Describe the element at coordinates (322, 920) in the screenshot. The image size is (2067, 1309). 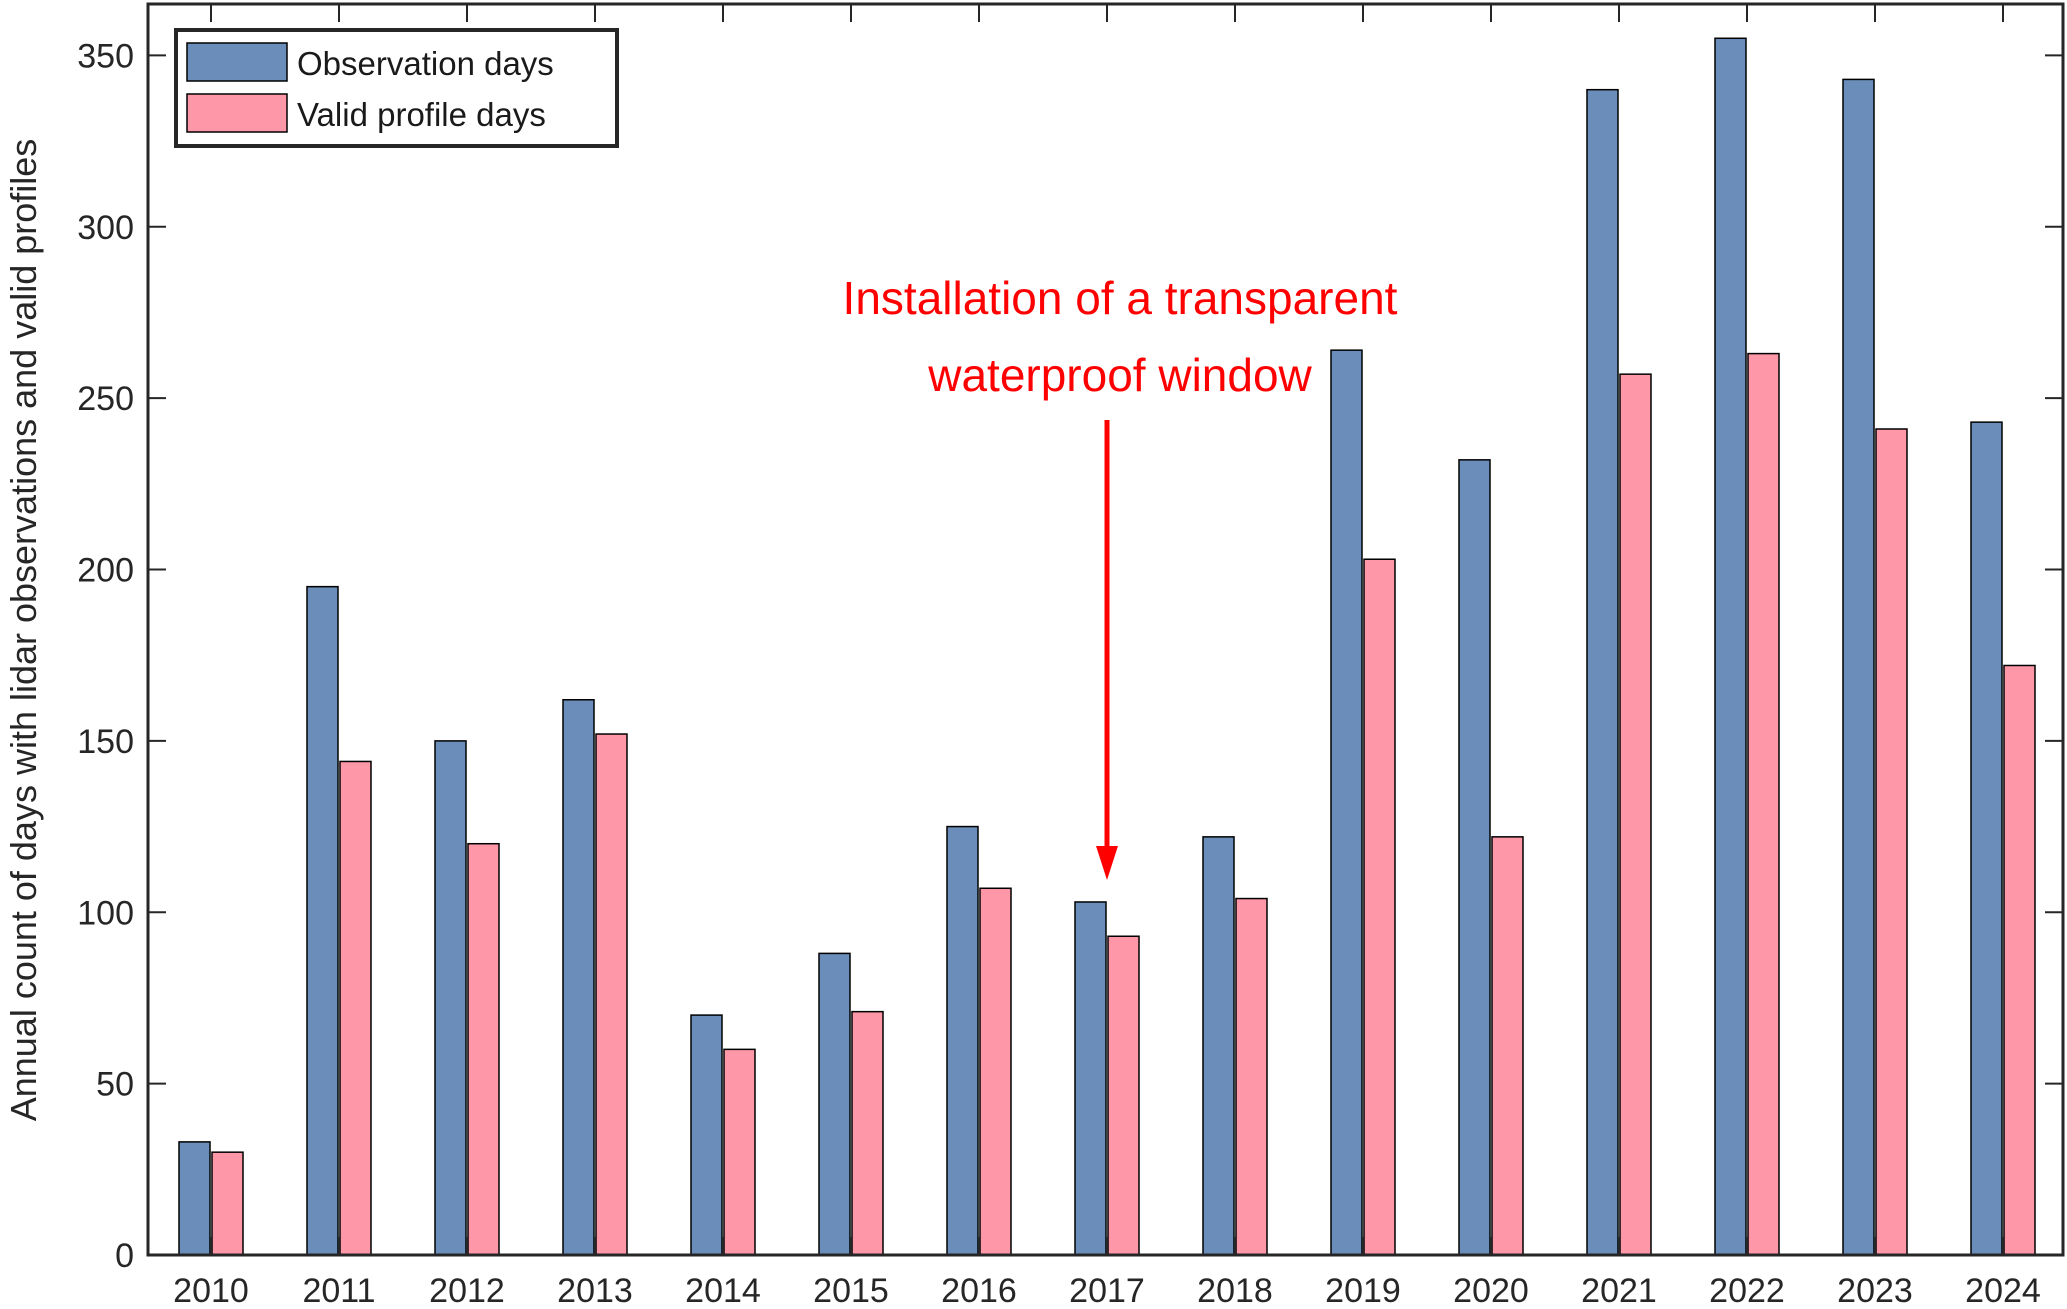
I see `bar-observation-2011` at that location.